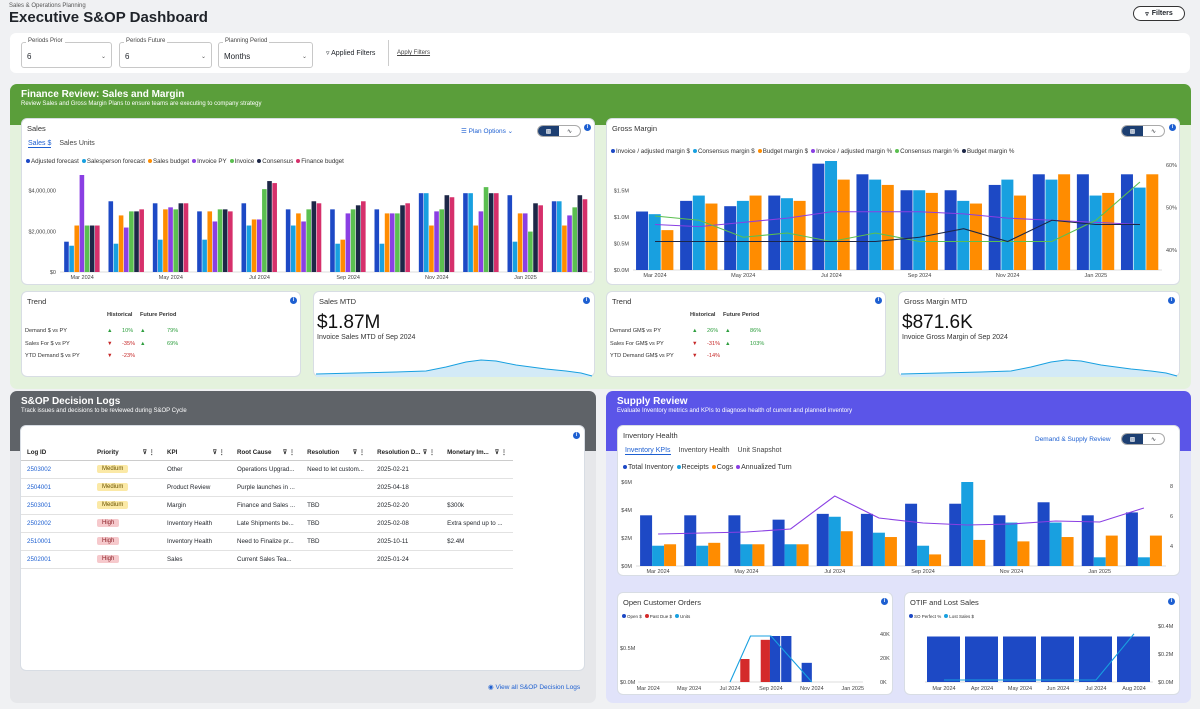  What do you see at coordinates (762, 467) in the screenshot?
I see `legend-item: Annualized Turn` at bounding box center [762, 467].